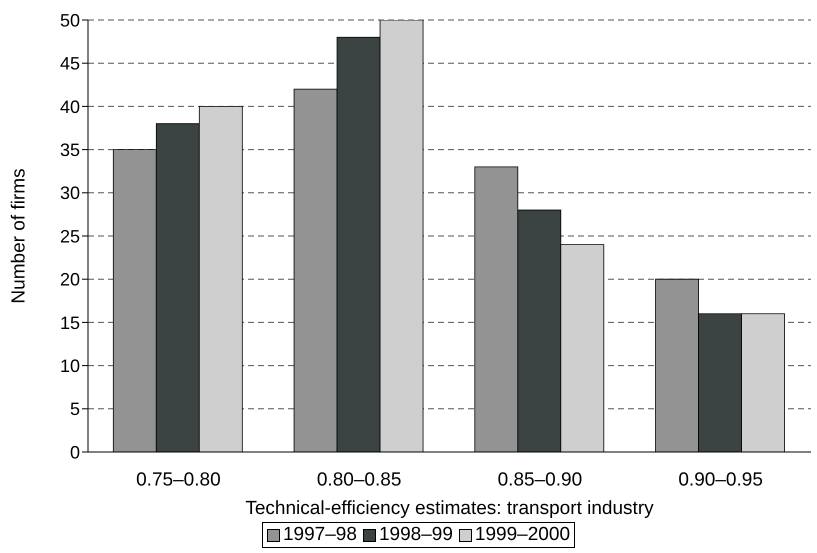 Image resolution: width=817 pixels, height=553 pixels. Describe the element at coordinates (70, 366) in the screenshot. I see `y-tick-label: 10` at that location.